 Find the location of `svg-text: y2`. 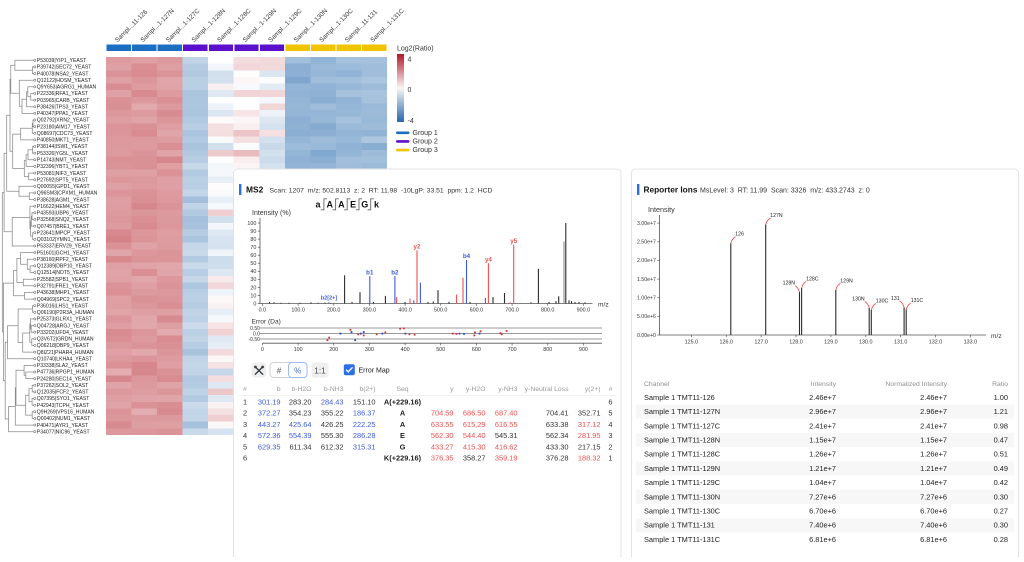

svg-text: y2 is located at coordinates (417, 247).